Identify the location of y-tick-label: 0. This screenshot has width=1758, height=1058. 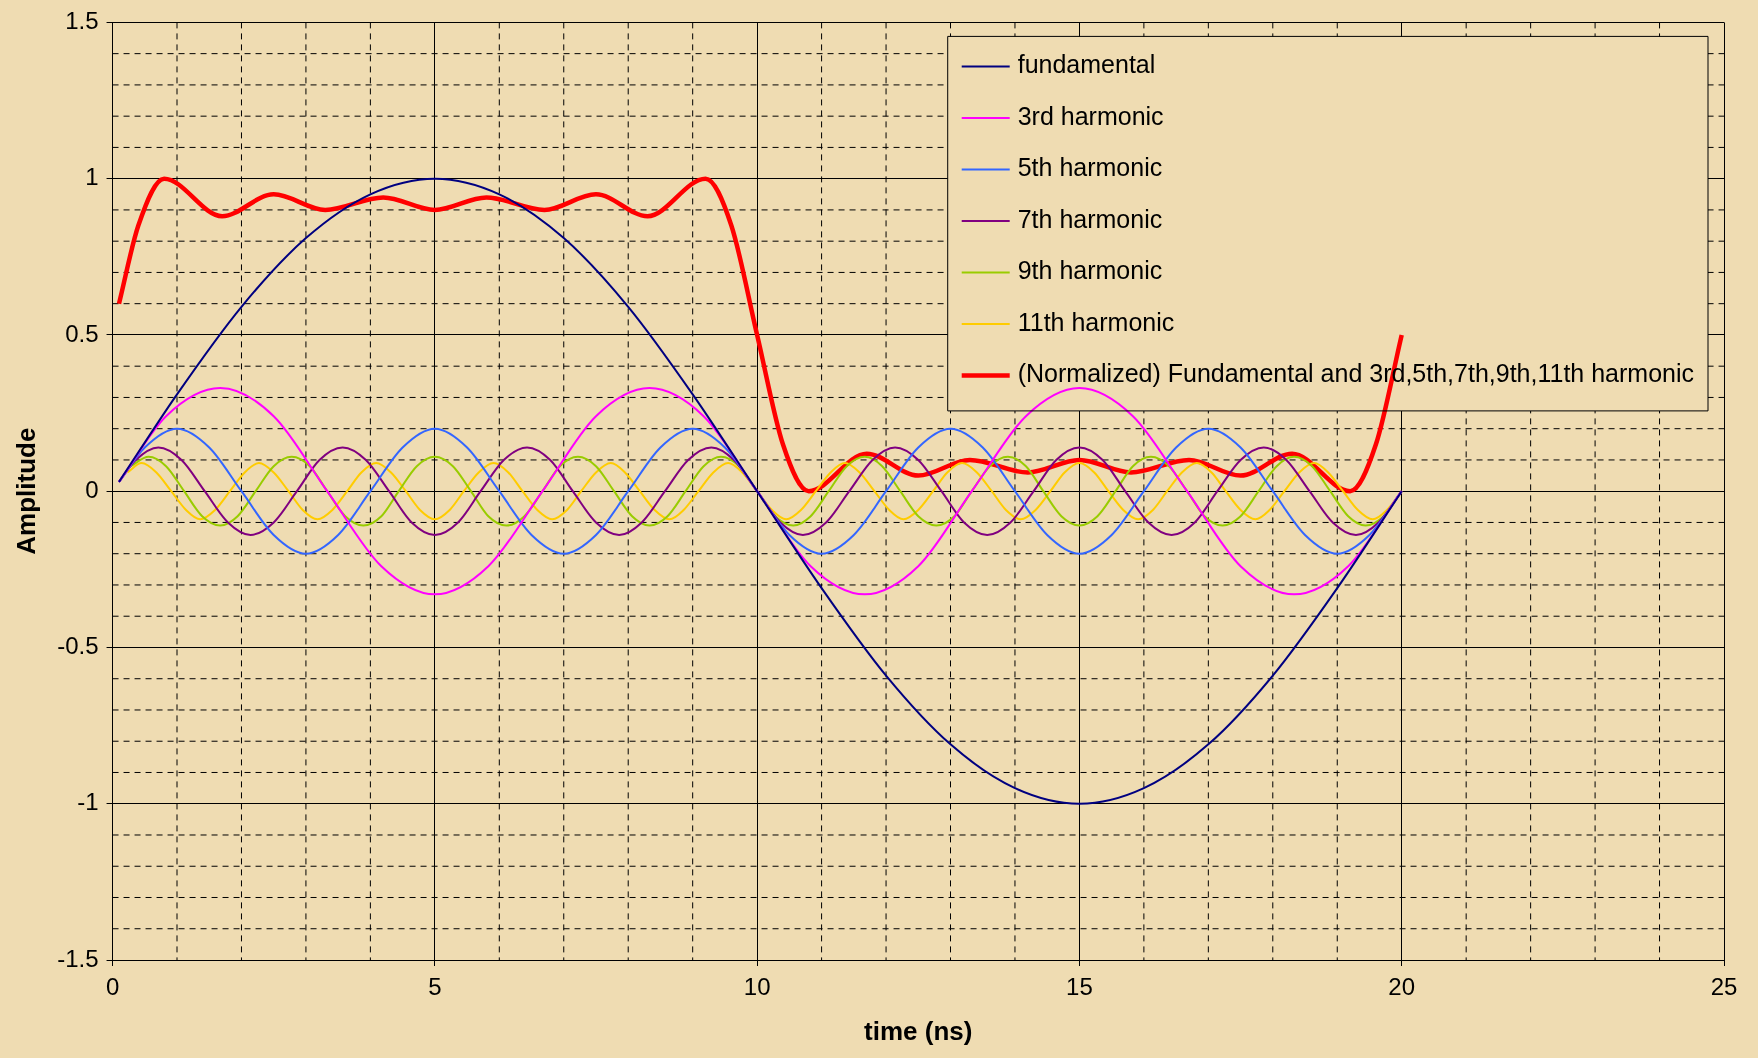
(92, 489).